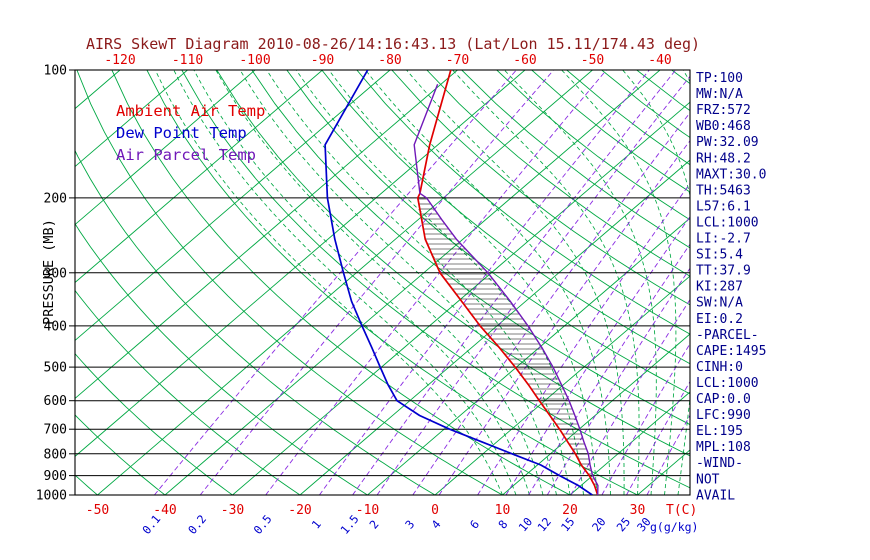 The height and width of the screenshot is (560, 870). What do you see at coordinates (719, 255) in the screenshot?
I see `stats-line: SI:5.4` at bounding box center [719, 255].